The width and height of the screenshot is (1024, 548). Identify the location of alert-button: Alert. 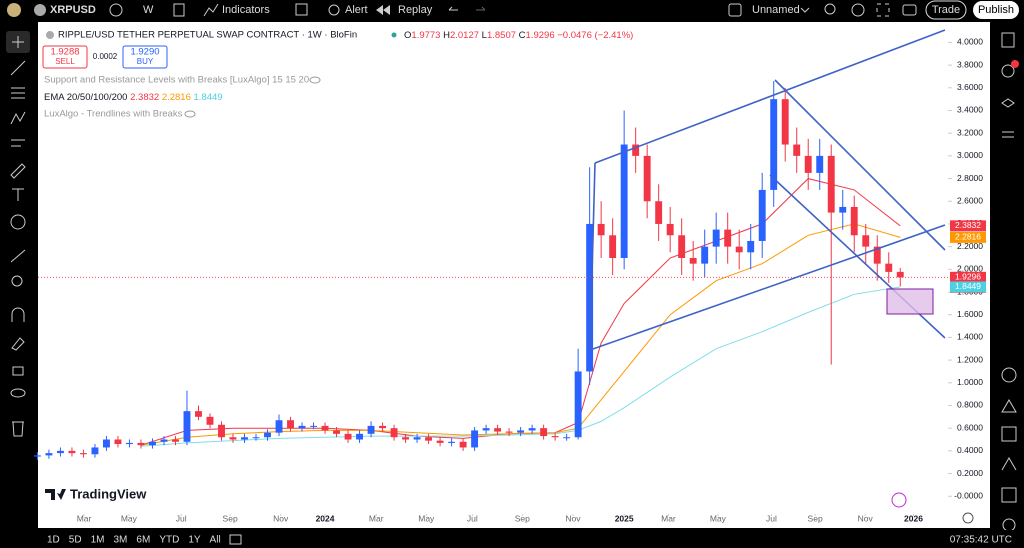
(356, 10).